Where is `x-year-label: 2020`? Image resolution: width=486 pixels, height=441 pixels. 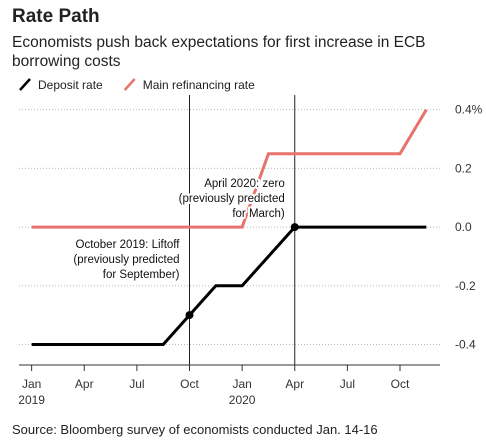
x-year-label: 2020 is located at coordinates (242, 400).